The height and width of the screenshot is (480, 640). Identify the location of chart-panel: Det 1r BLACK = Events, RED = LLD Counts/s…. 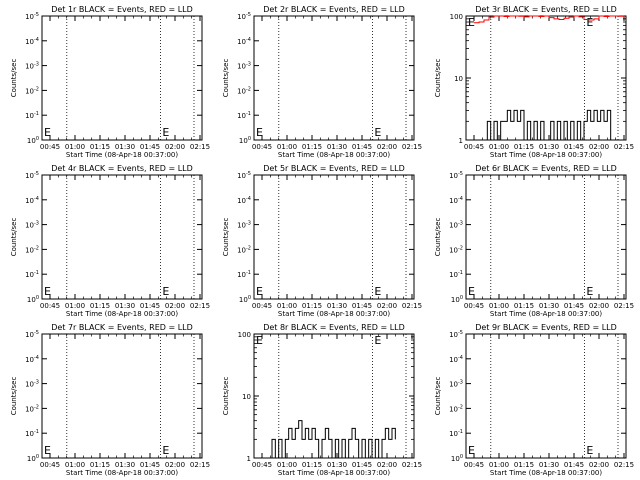
(110, 82).